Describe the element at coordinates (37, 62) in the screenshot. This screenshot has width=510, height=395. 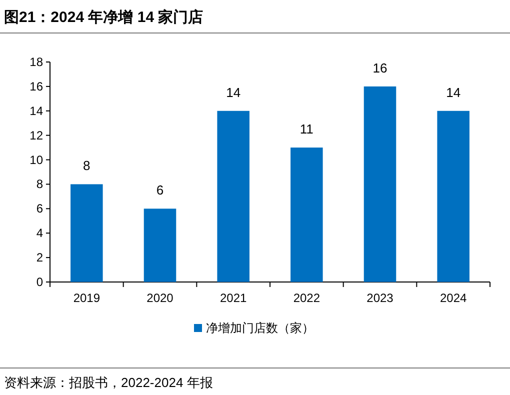
I see `y-tick-label: 18` at that location.